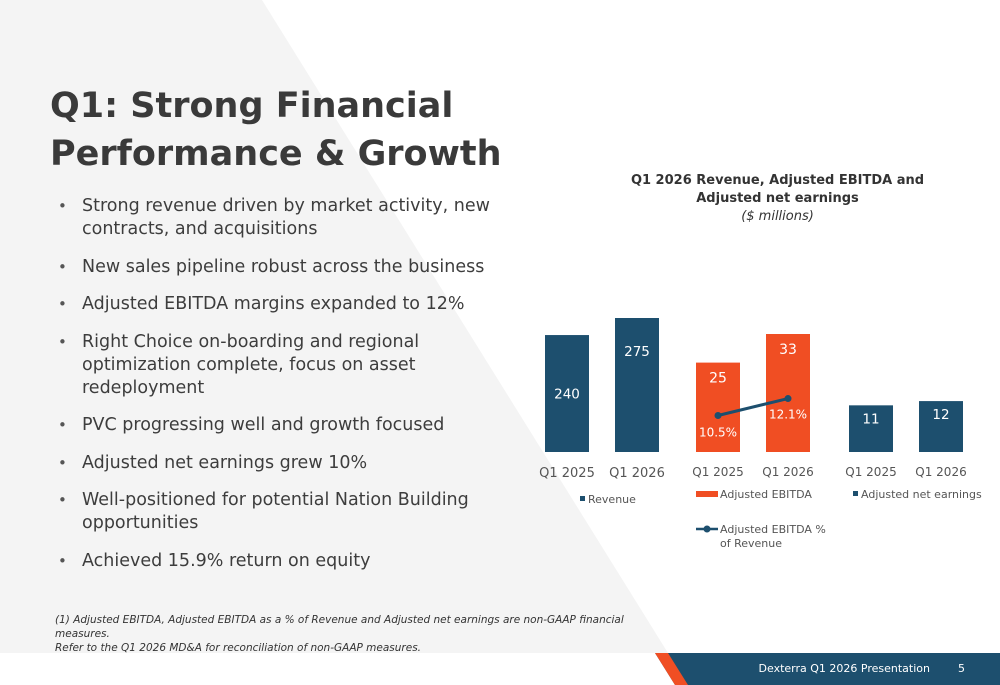 This screenshot has width=1000, height=685. Describe the element at coordinates (751, 543) in the screenshot. I see `legend-label: of Revenue` at that location.